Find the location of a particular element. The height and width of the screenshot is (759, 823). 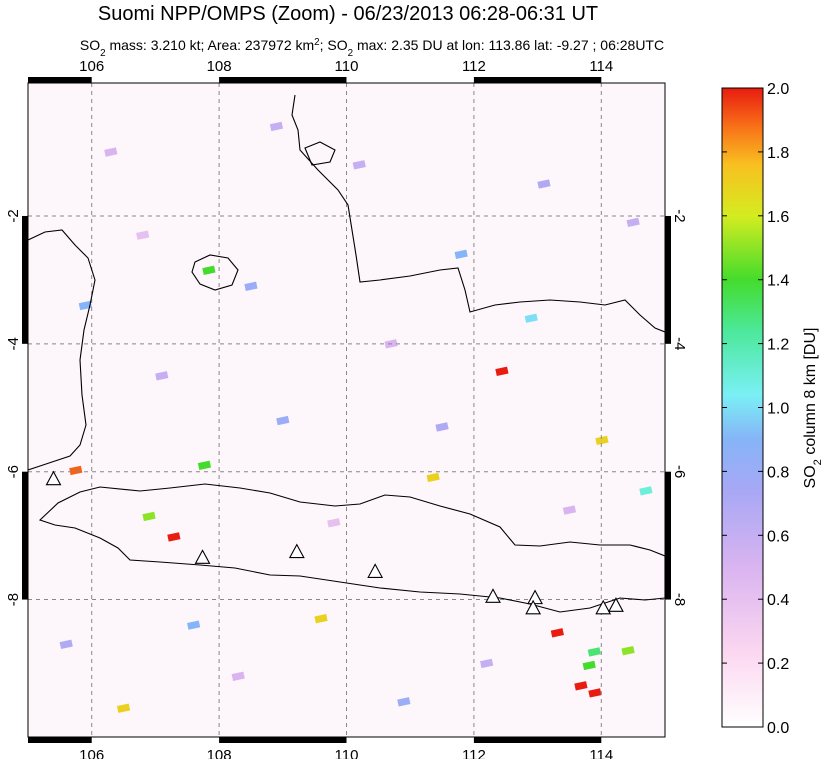

colorbar-tick-label: 0.0 is located at coordinates (778, 728).